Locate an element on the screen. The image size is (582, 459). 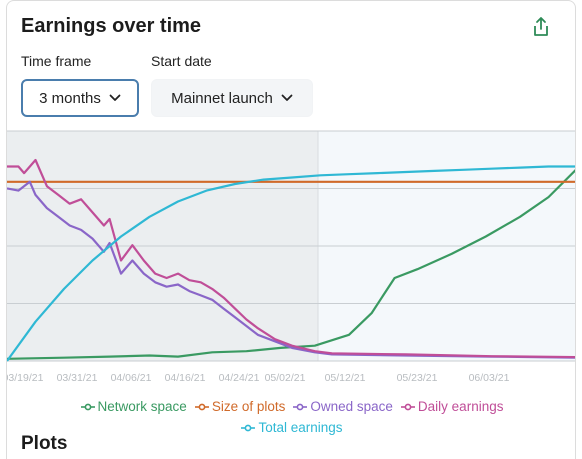
x-tick-label: 04/06/21 is located at coordinates (131, 378).